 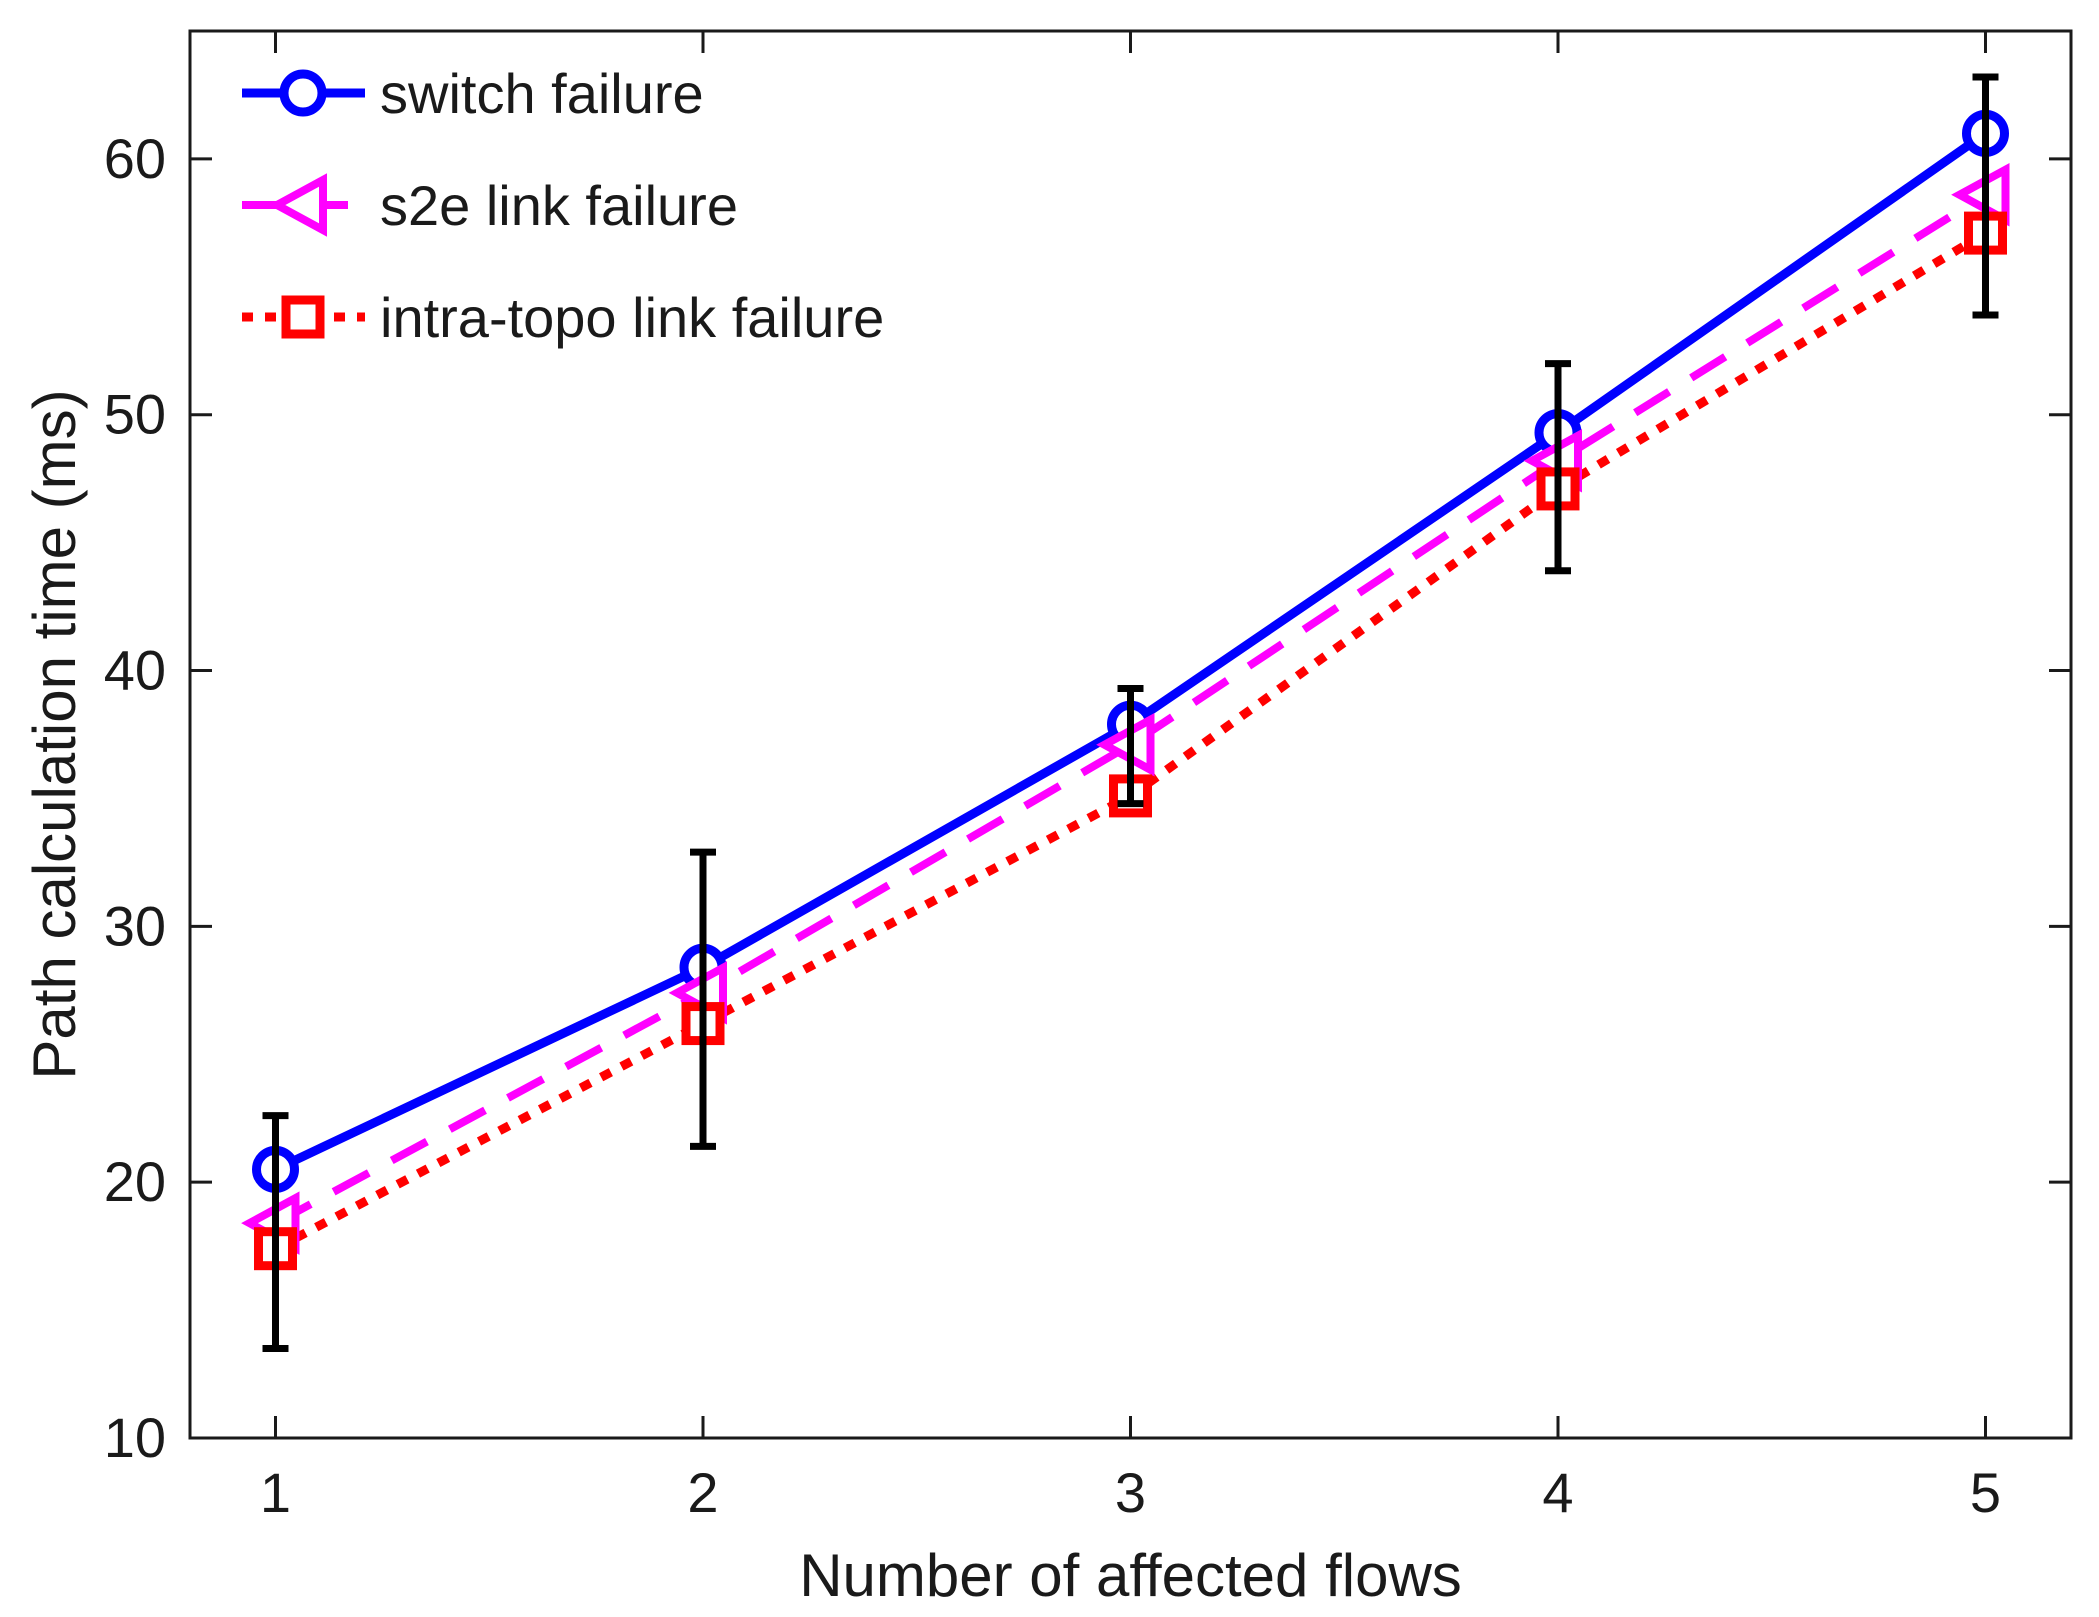 I want to click on x-tick-label: 1, so click(x=275, y=1492).